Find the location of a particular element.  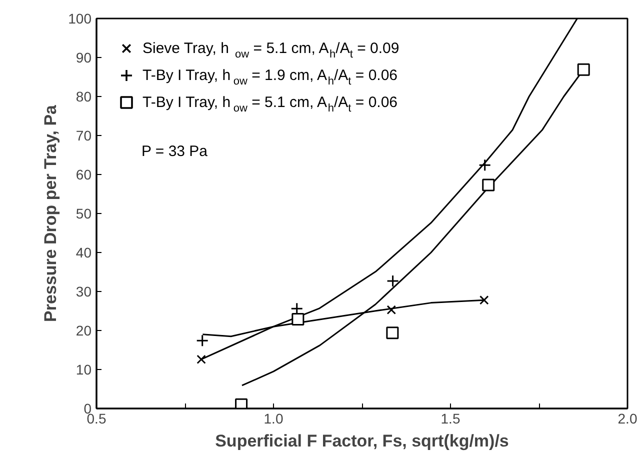

y-tick-label: 20 is located at coordinates (84, 330).